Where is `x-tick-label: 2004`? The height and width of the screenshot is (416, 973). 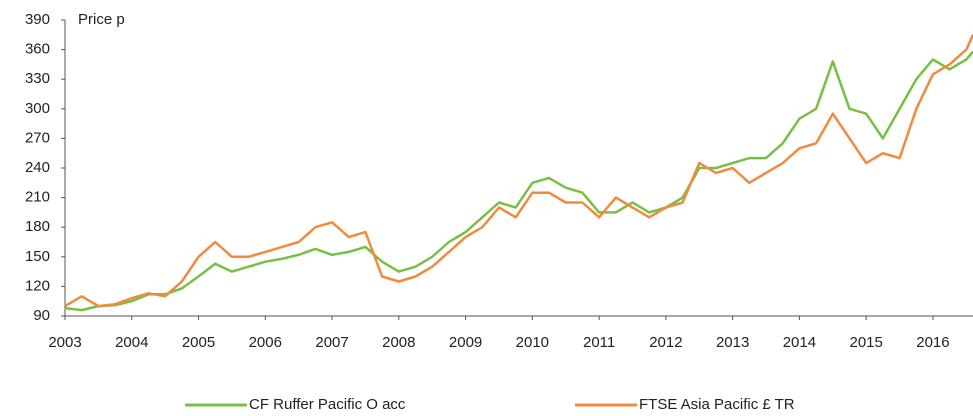 x-tick-label: 2004 is located at coordinates (131, 342).